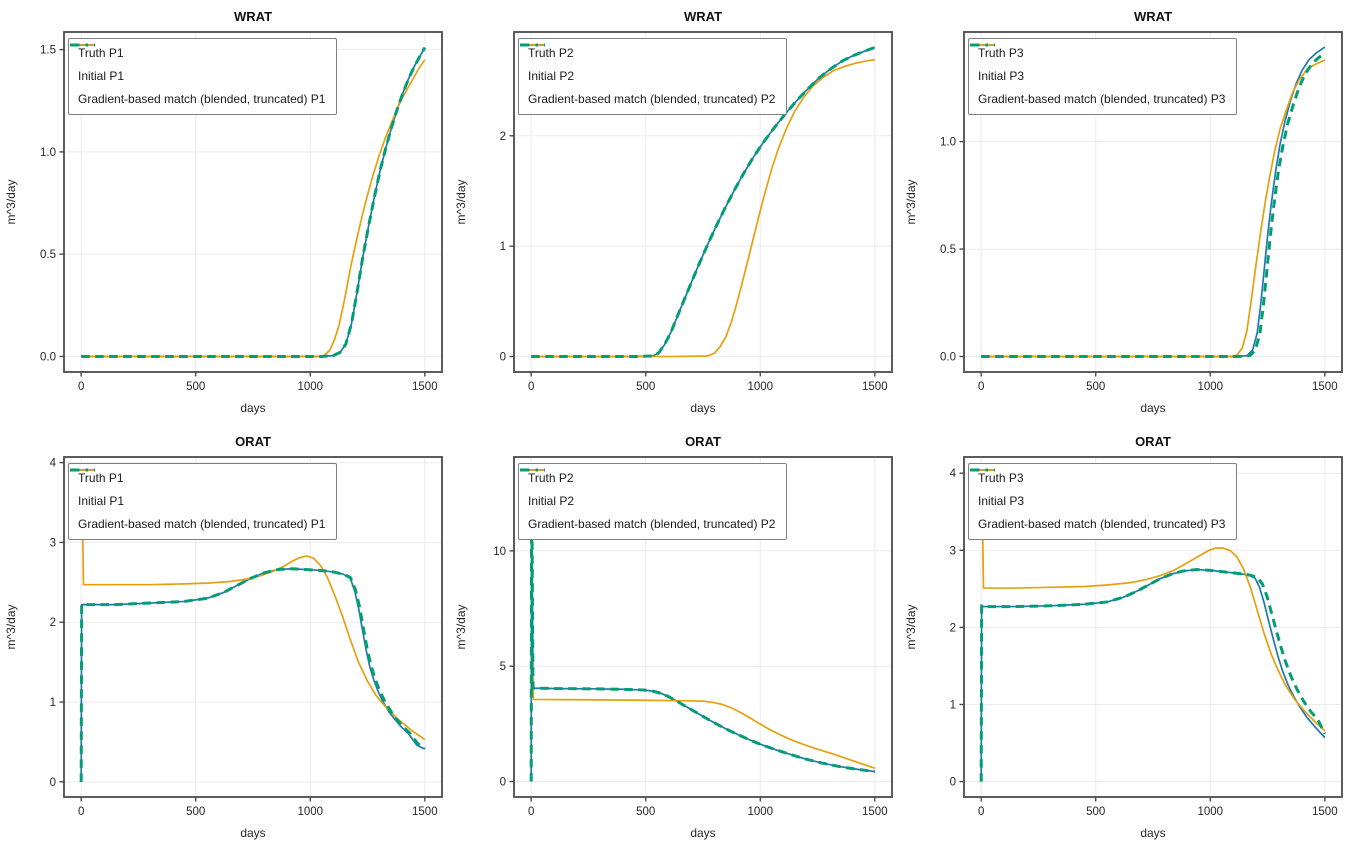 The image size is (1350, 850). What do you see at coordinates (101, 75) in the screenshot?
I see `legend-label: Initial P1` at bounding box center [101, 75].